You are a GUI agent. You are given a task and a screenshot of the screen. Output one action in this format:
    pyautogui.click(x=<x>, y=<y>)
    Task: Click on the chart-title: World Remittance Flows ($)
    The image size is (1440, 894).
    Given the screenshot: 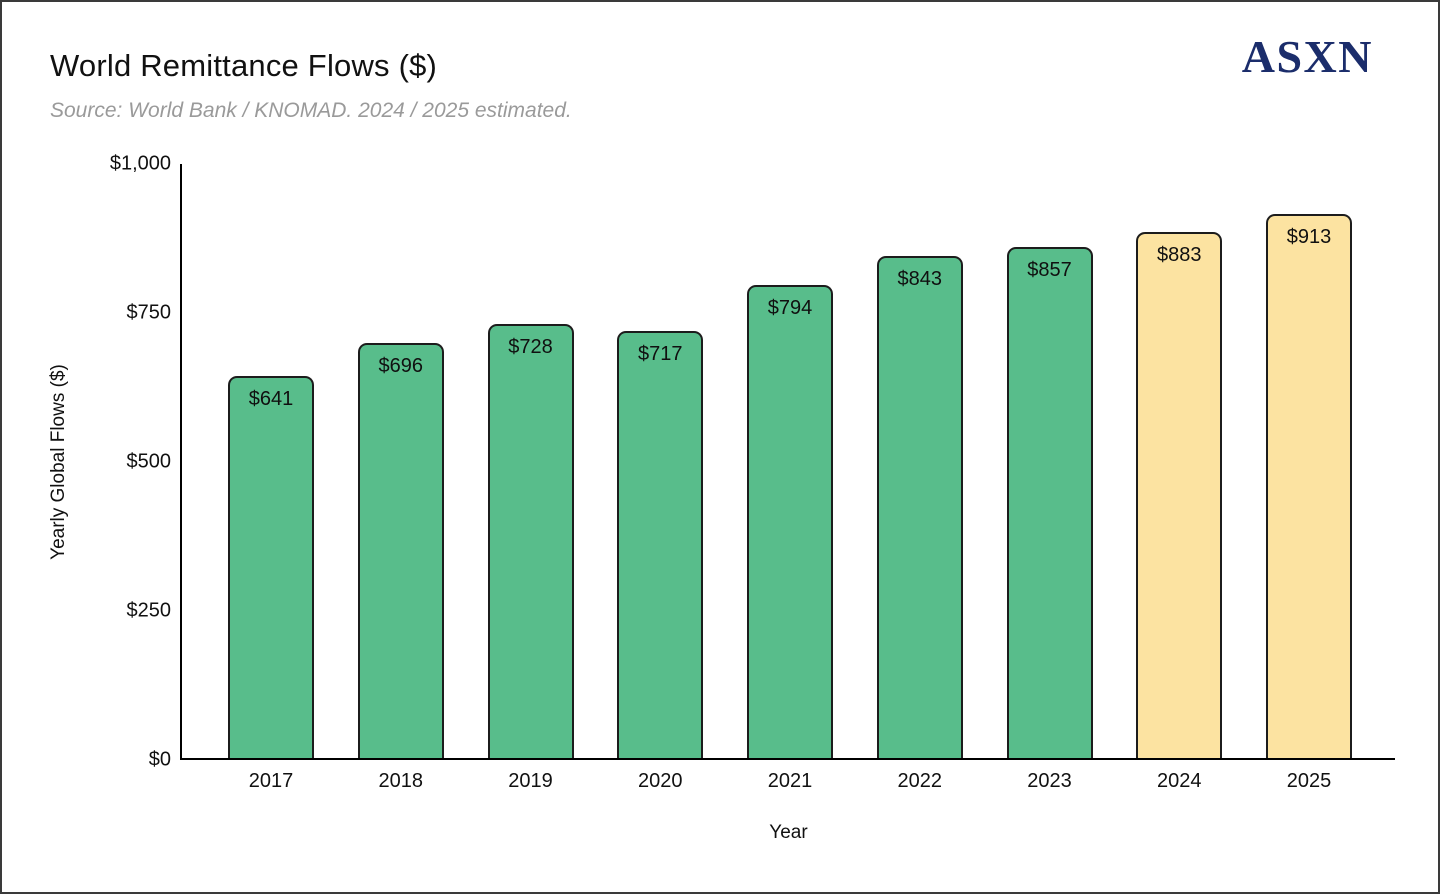 What is the action you would take?
    pyautogui.click(x=244, y=65)
    